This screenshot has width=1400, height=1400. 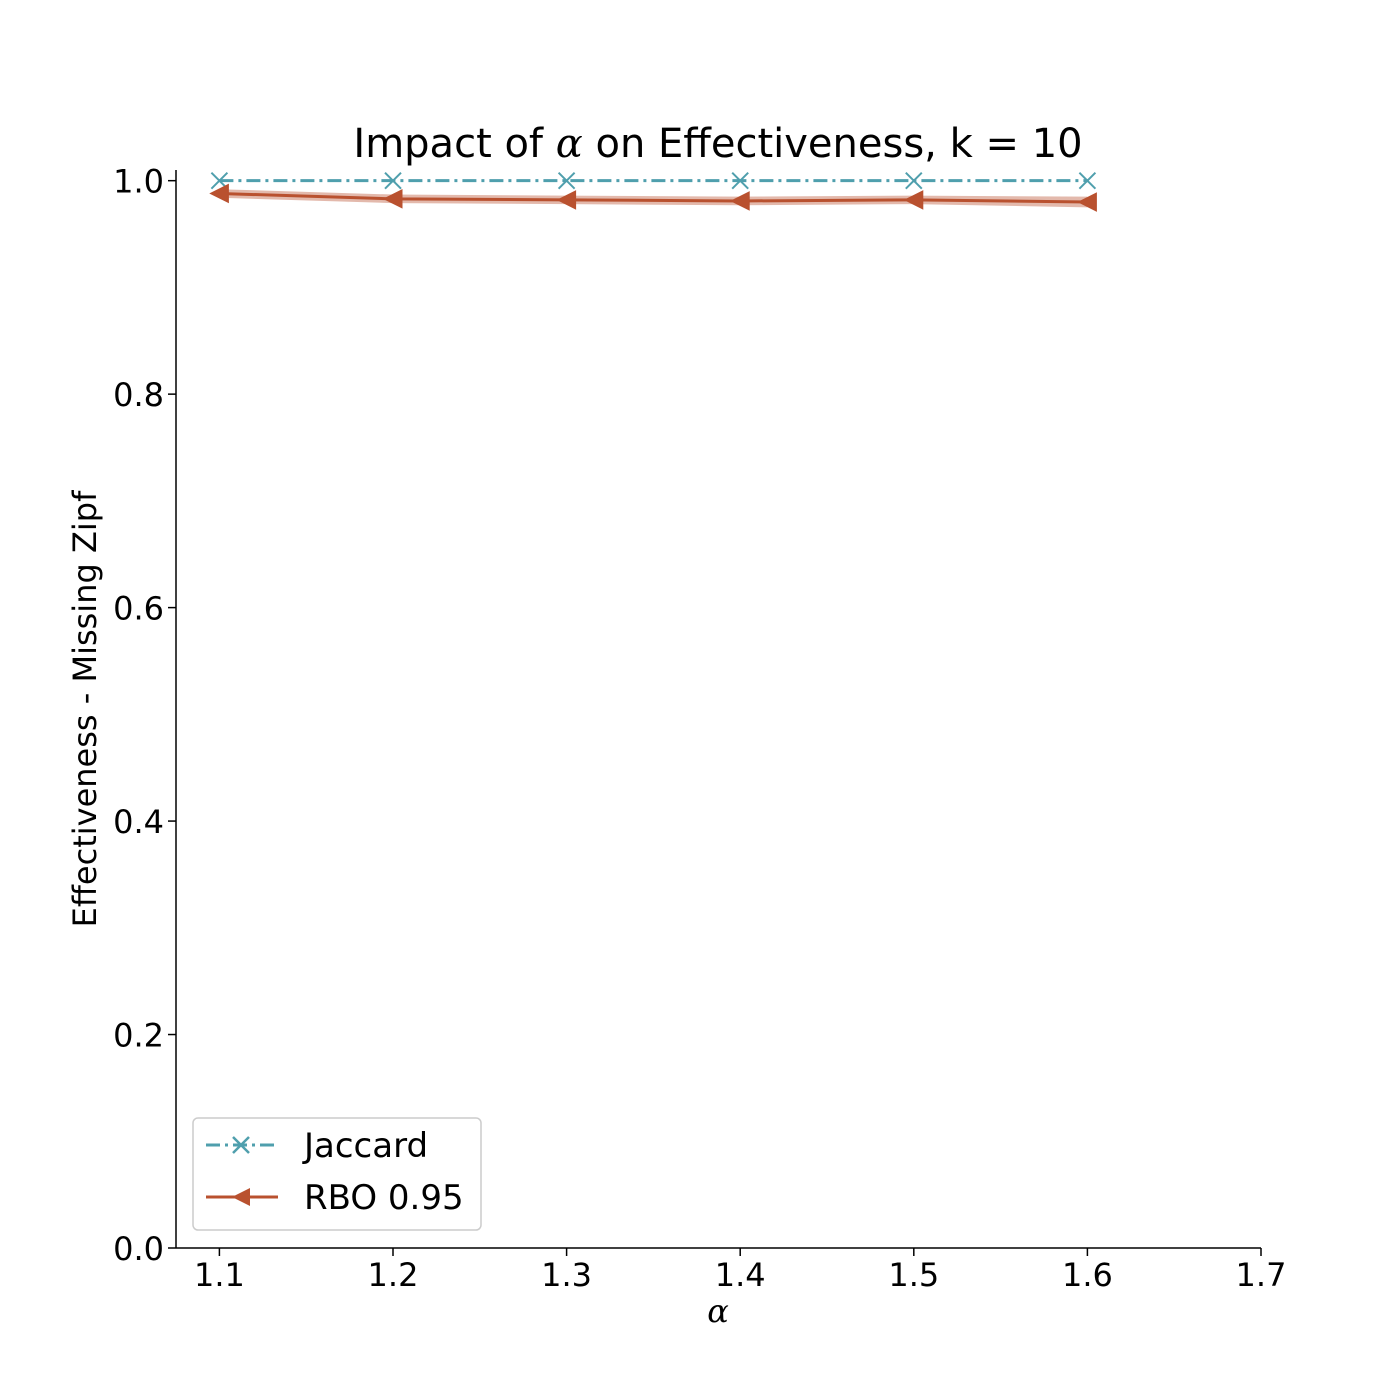 What do you see at coordinates (138, 609) in the screenshot?
I see `y-tick-label: 0.6` at bounding box center [138, 609].